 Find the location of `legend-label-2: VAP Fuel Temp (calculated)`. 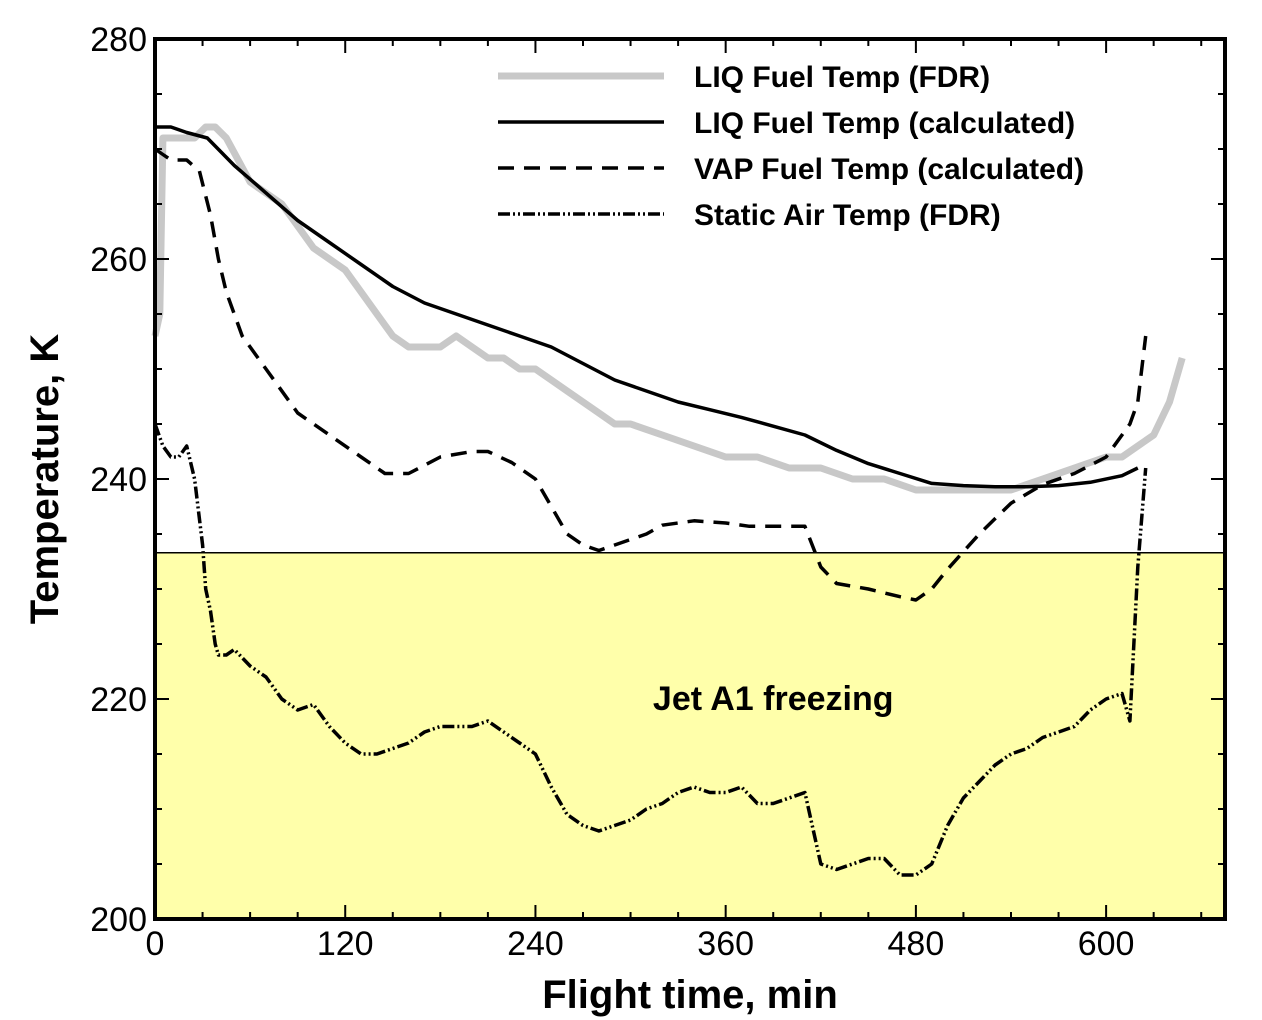

legend-label-2: VAP Fuel Temp (calculated) is located at coordinates (889, 169).